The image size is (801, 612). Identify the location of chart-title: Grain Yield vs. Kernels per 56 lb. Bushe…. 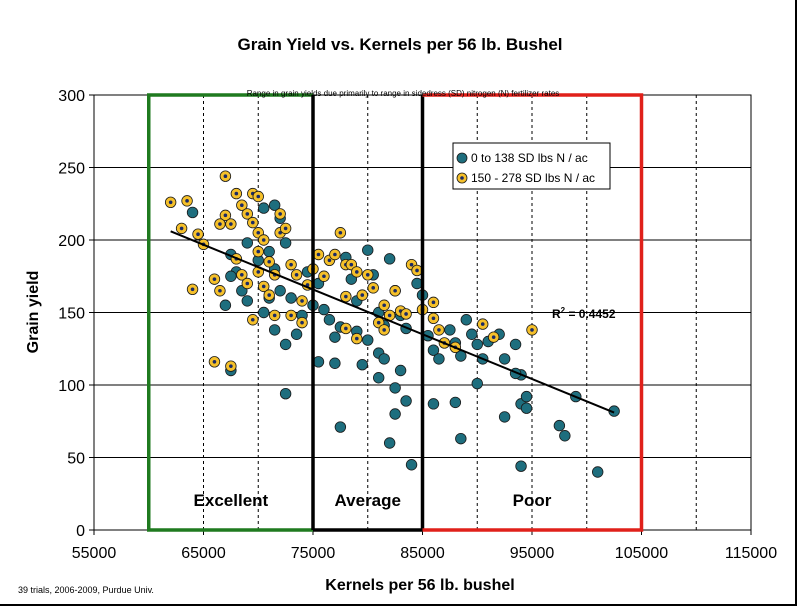
(399, 44).